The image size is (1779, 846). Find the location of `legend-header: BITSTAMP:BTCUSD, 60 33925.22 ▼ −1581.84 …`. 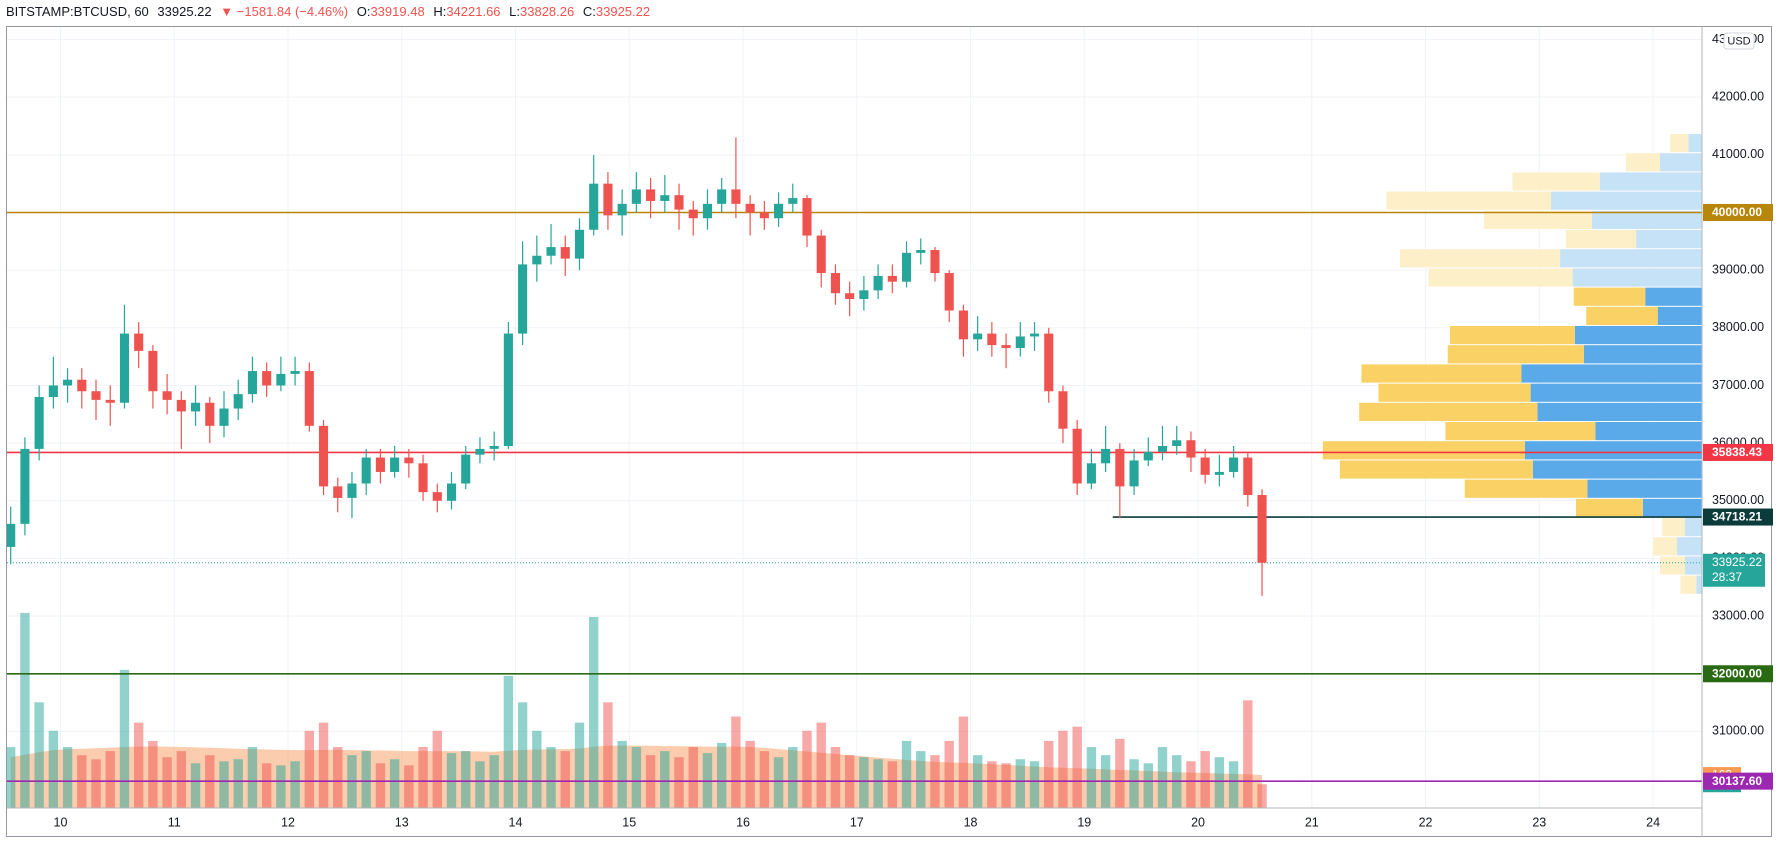

legend-header: BITSTAMP:BTCUSD, 60 33925.22 ▼ −1581.84 … is located at coordinates (330, 11).